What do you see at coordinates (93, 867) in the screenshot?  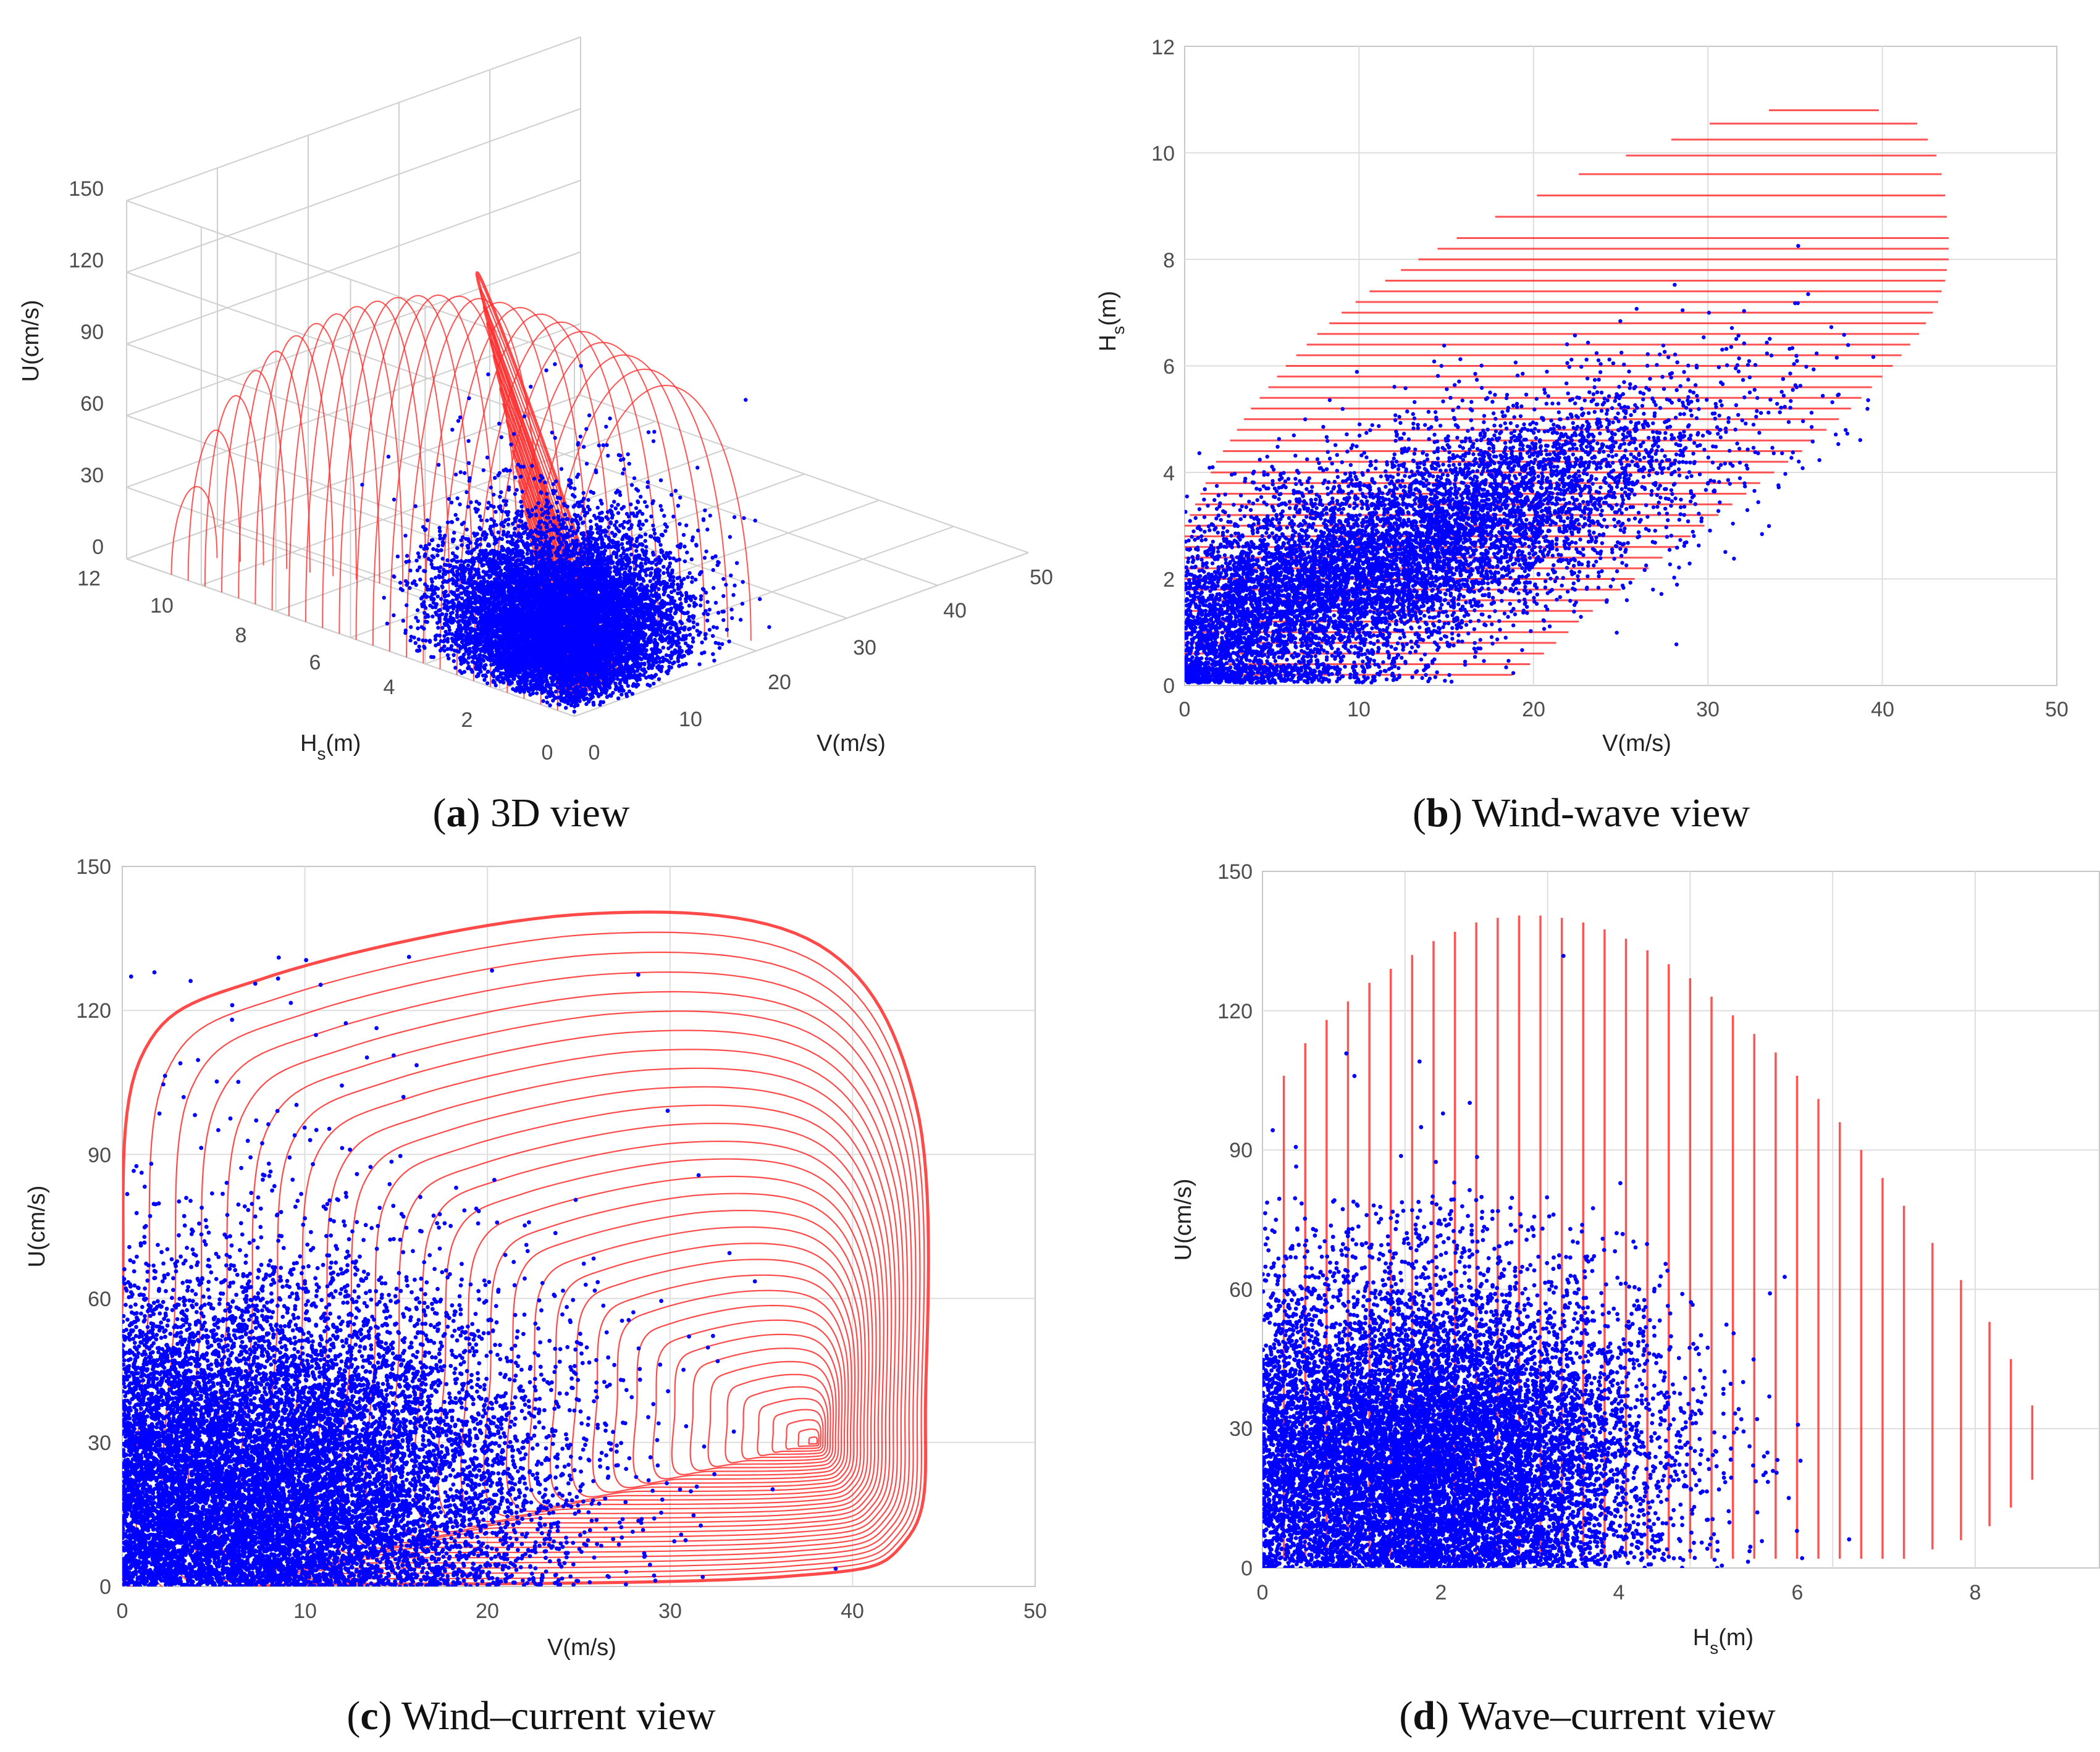 I see `panel-c-y-tick: 150` at bounding box center [93, 867].